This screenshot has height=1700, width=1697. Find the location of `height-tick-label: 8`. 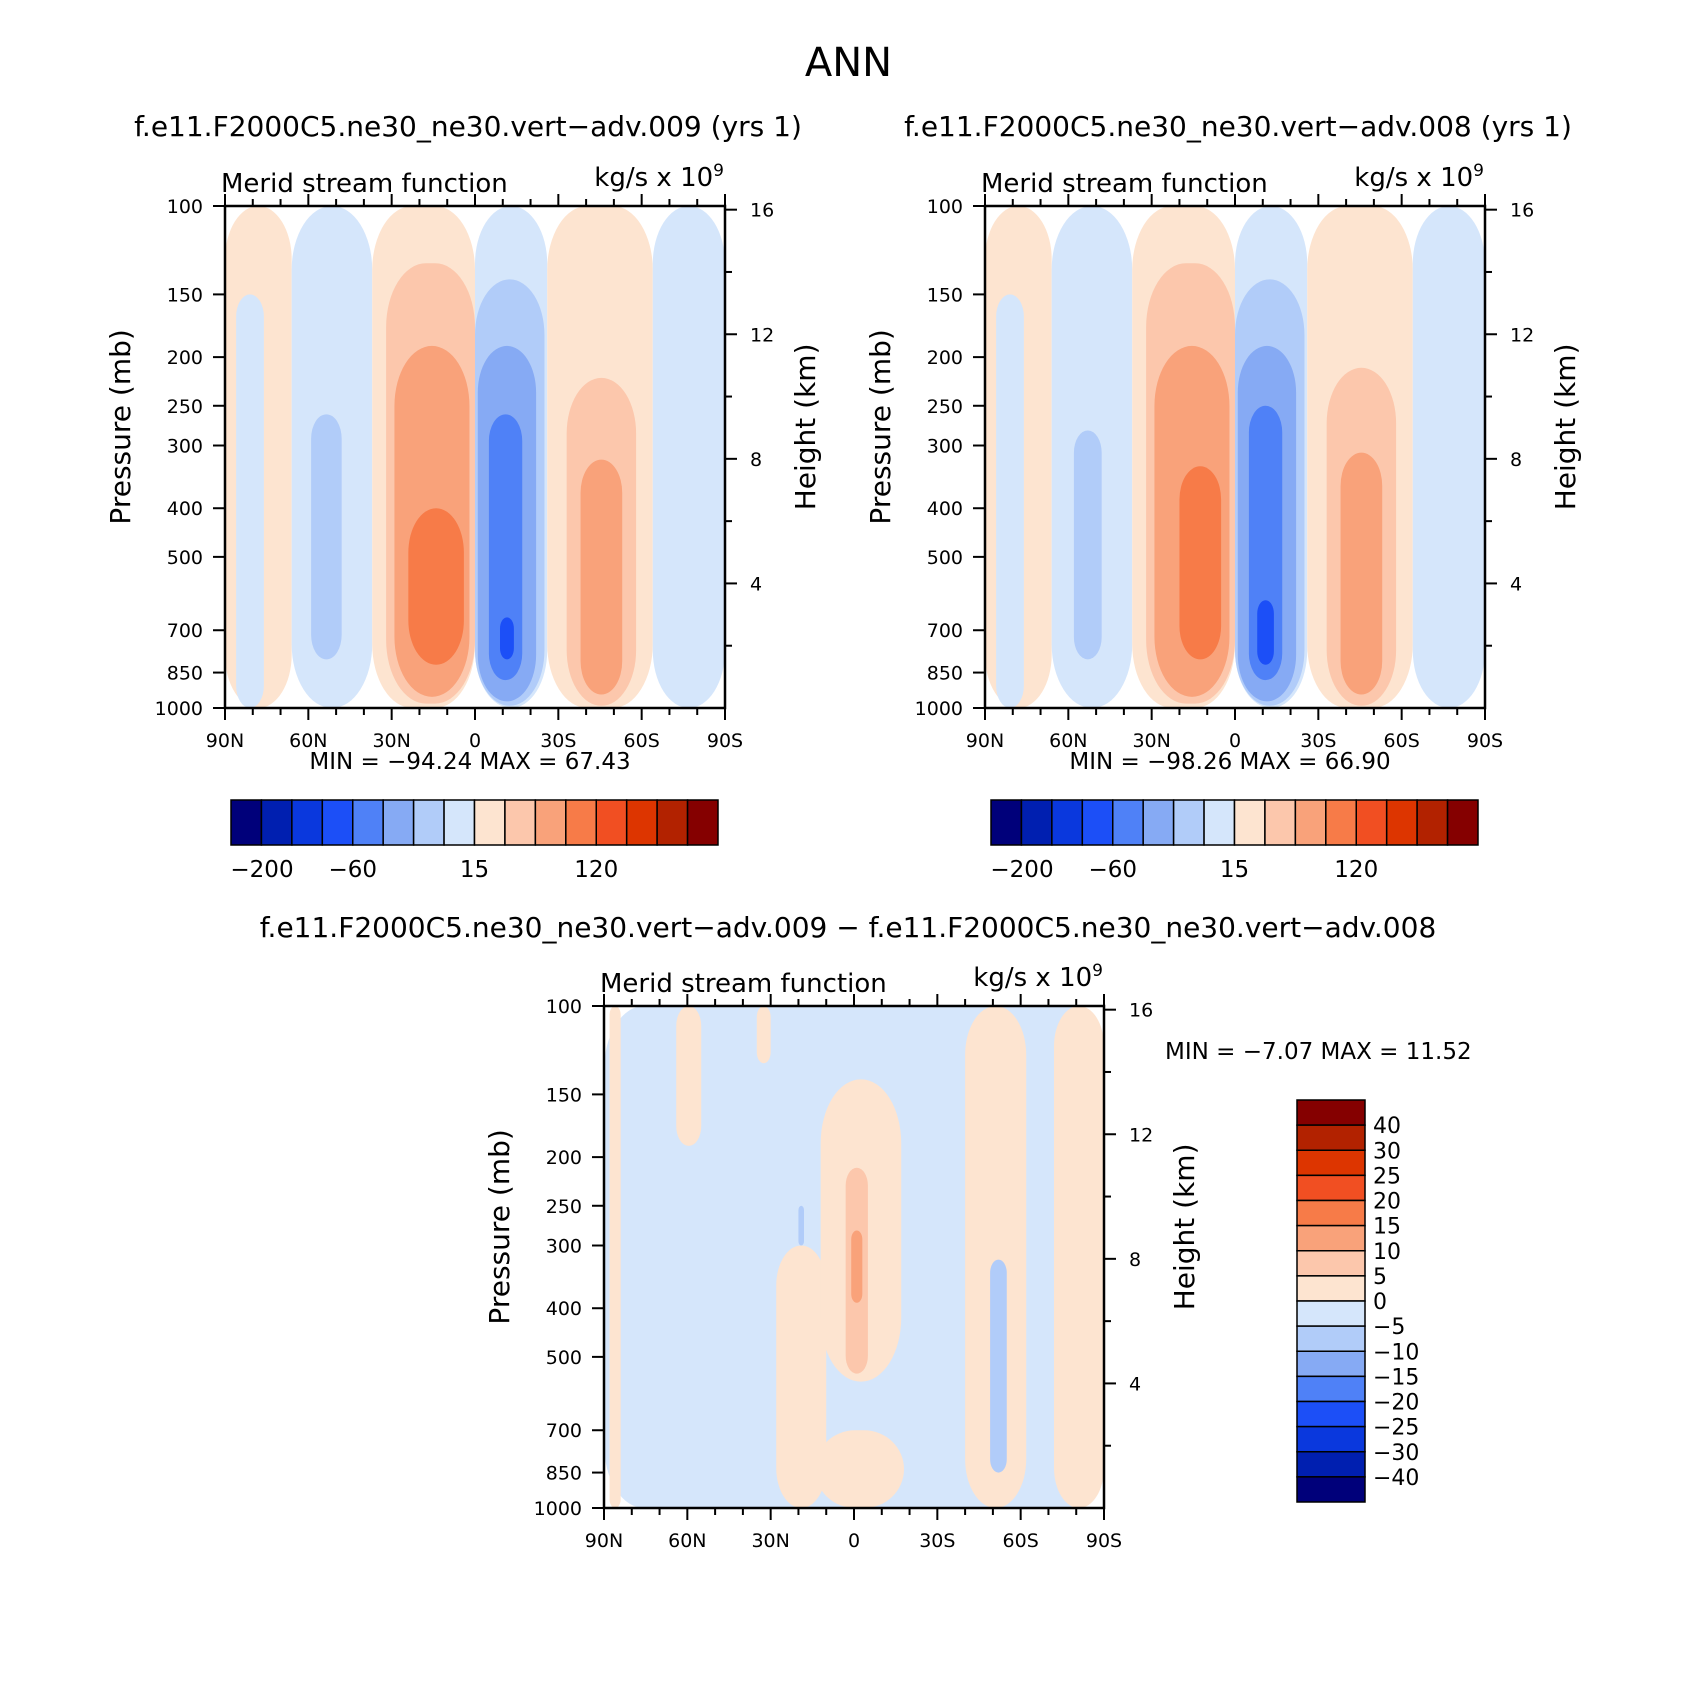

height-tick-label: 8 is located at coordinates (1516, 460).